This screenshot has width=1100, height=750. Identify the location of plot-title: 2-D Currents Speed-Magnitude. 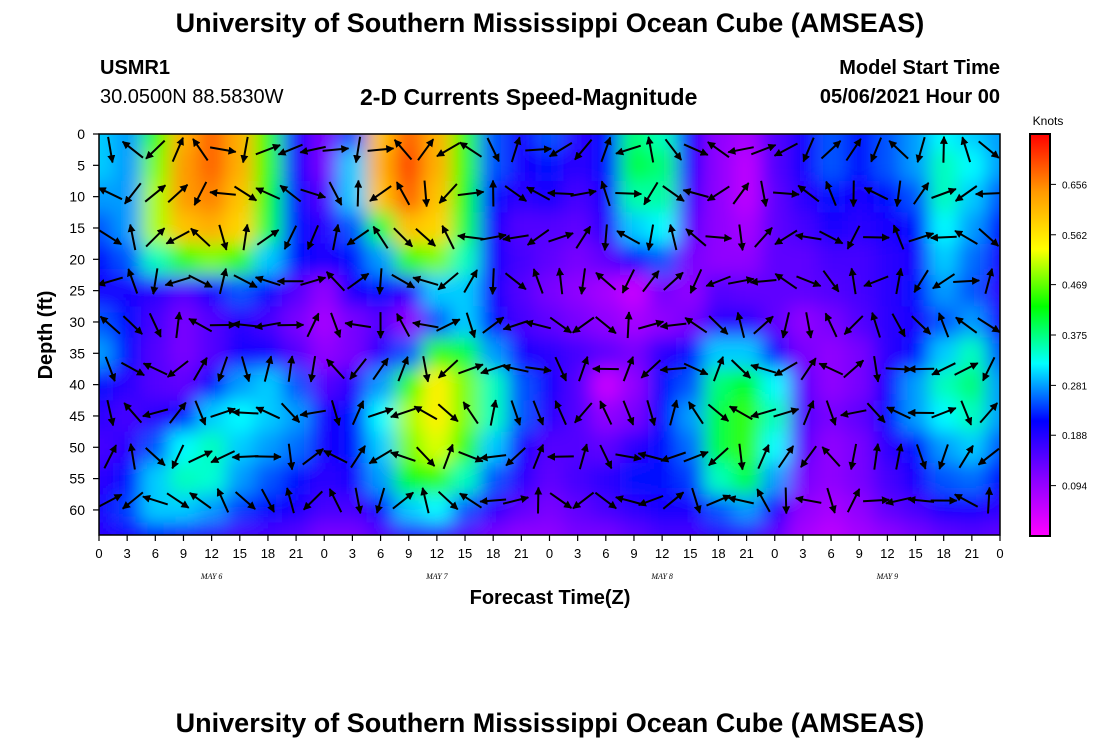
(529, 97).